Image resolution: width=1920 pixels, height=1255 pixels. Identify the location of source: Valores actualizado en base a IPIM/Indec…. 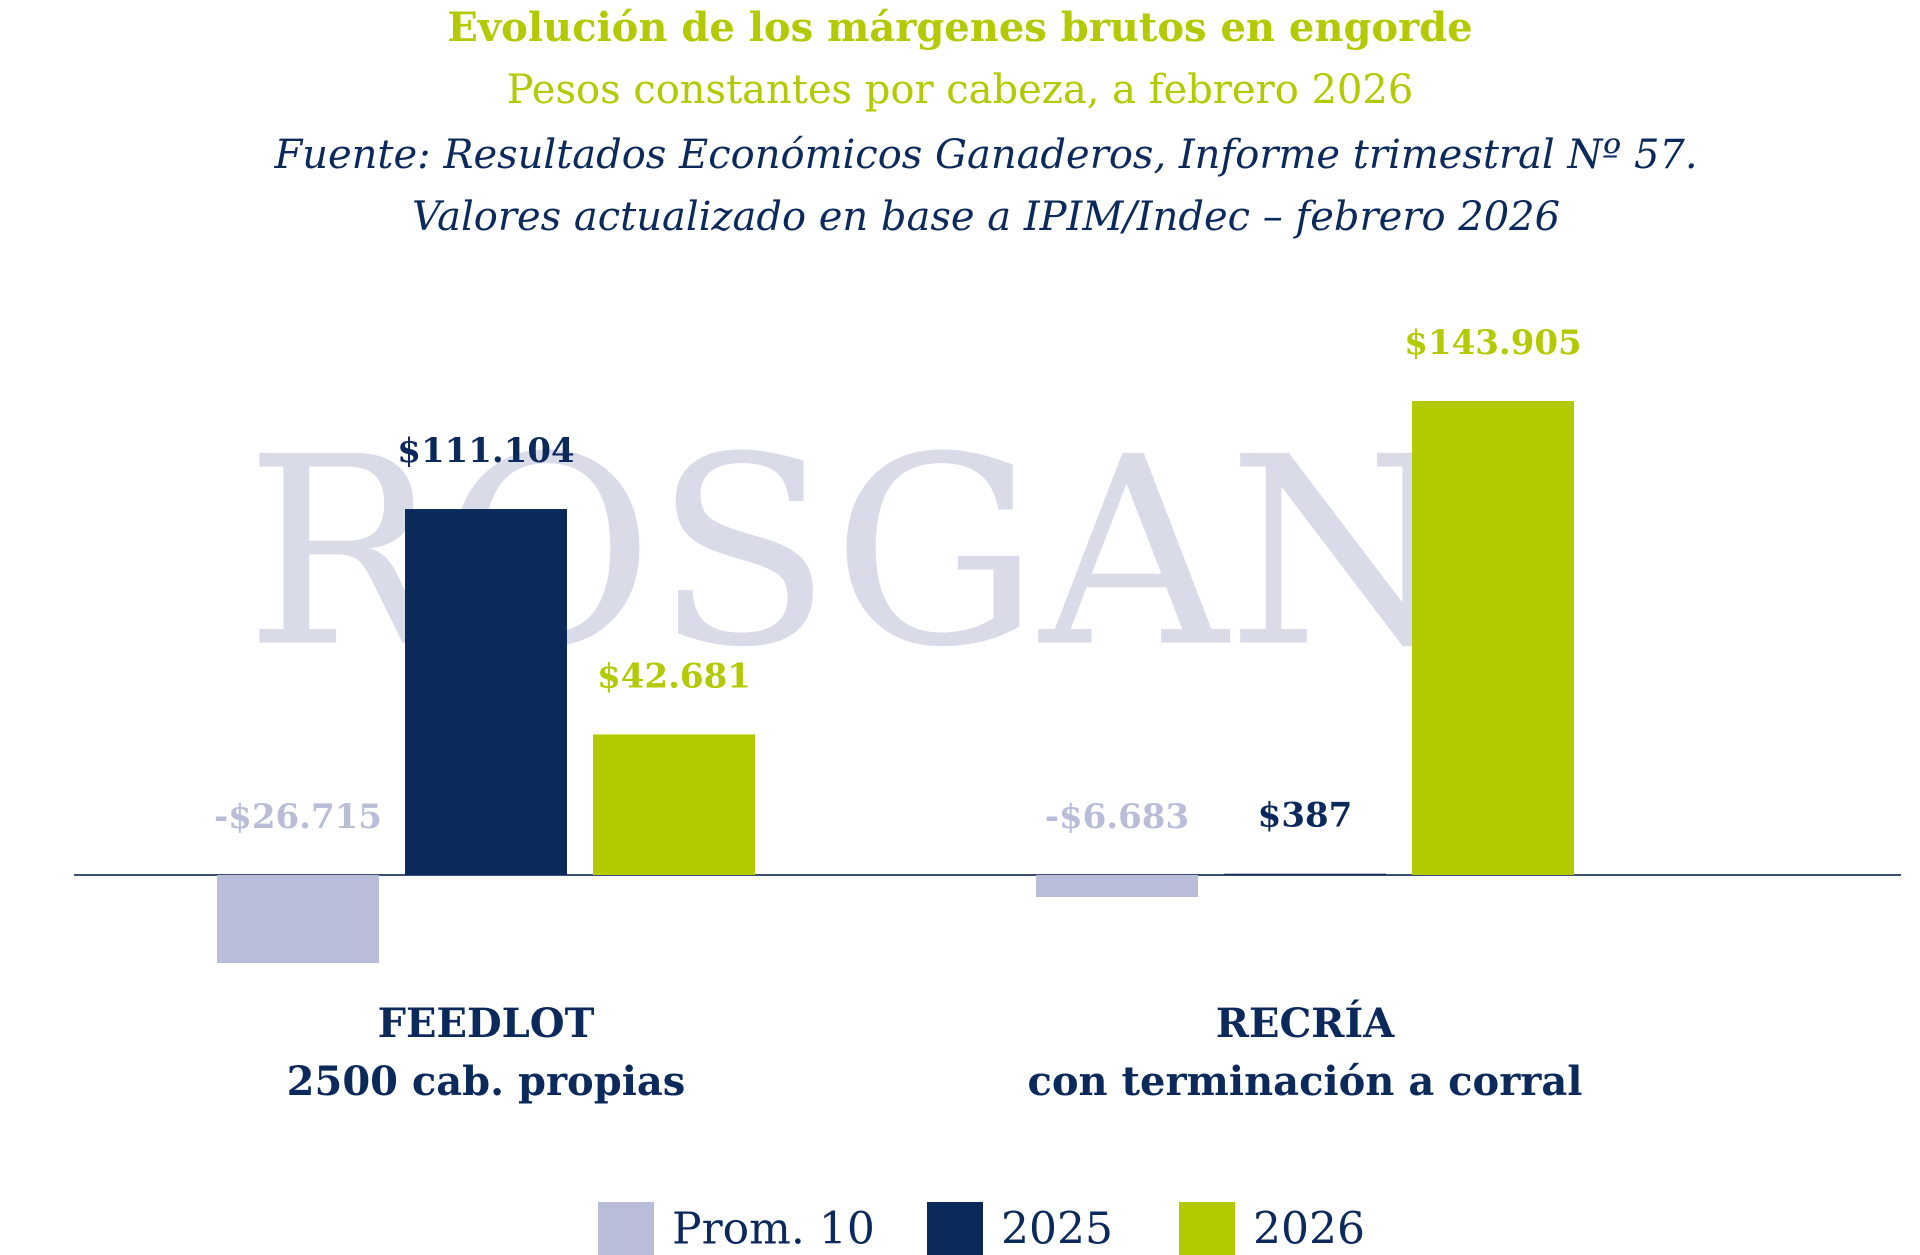
(986, 217).